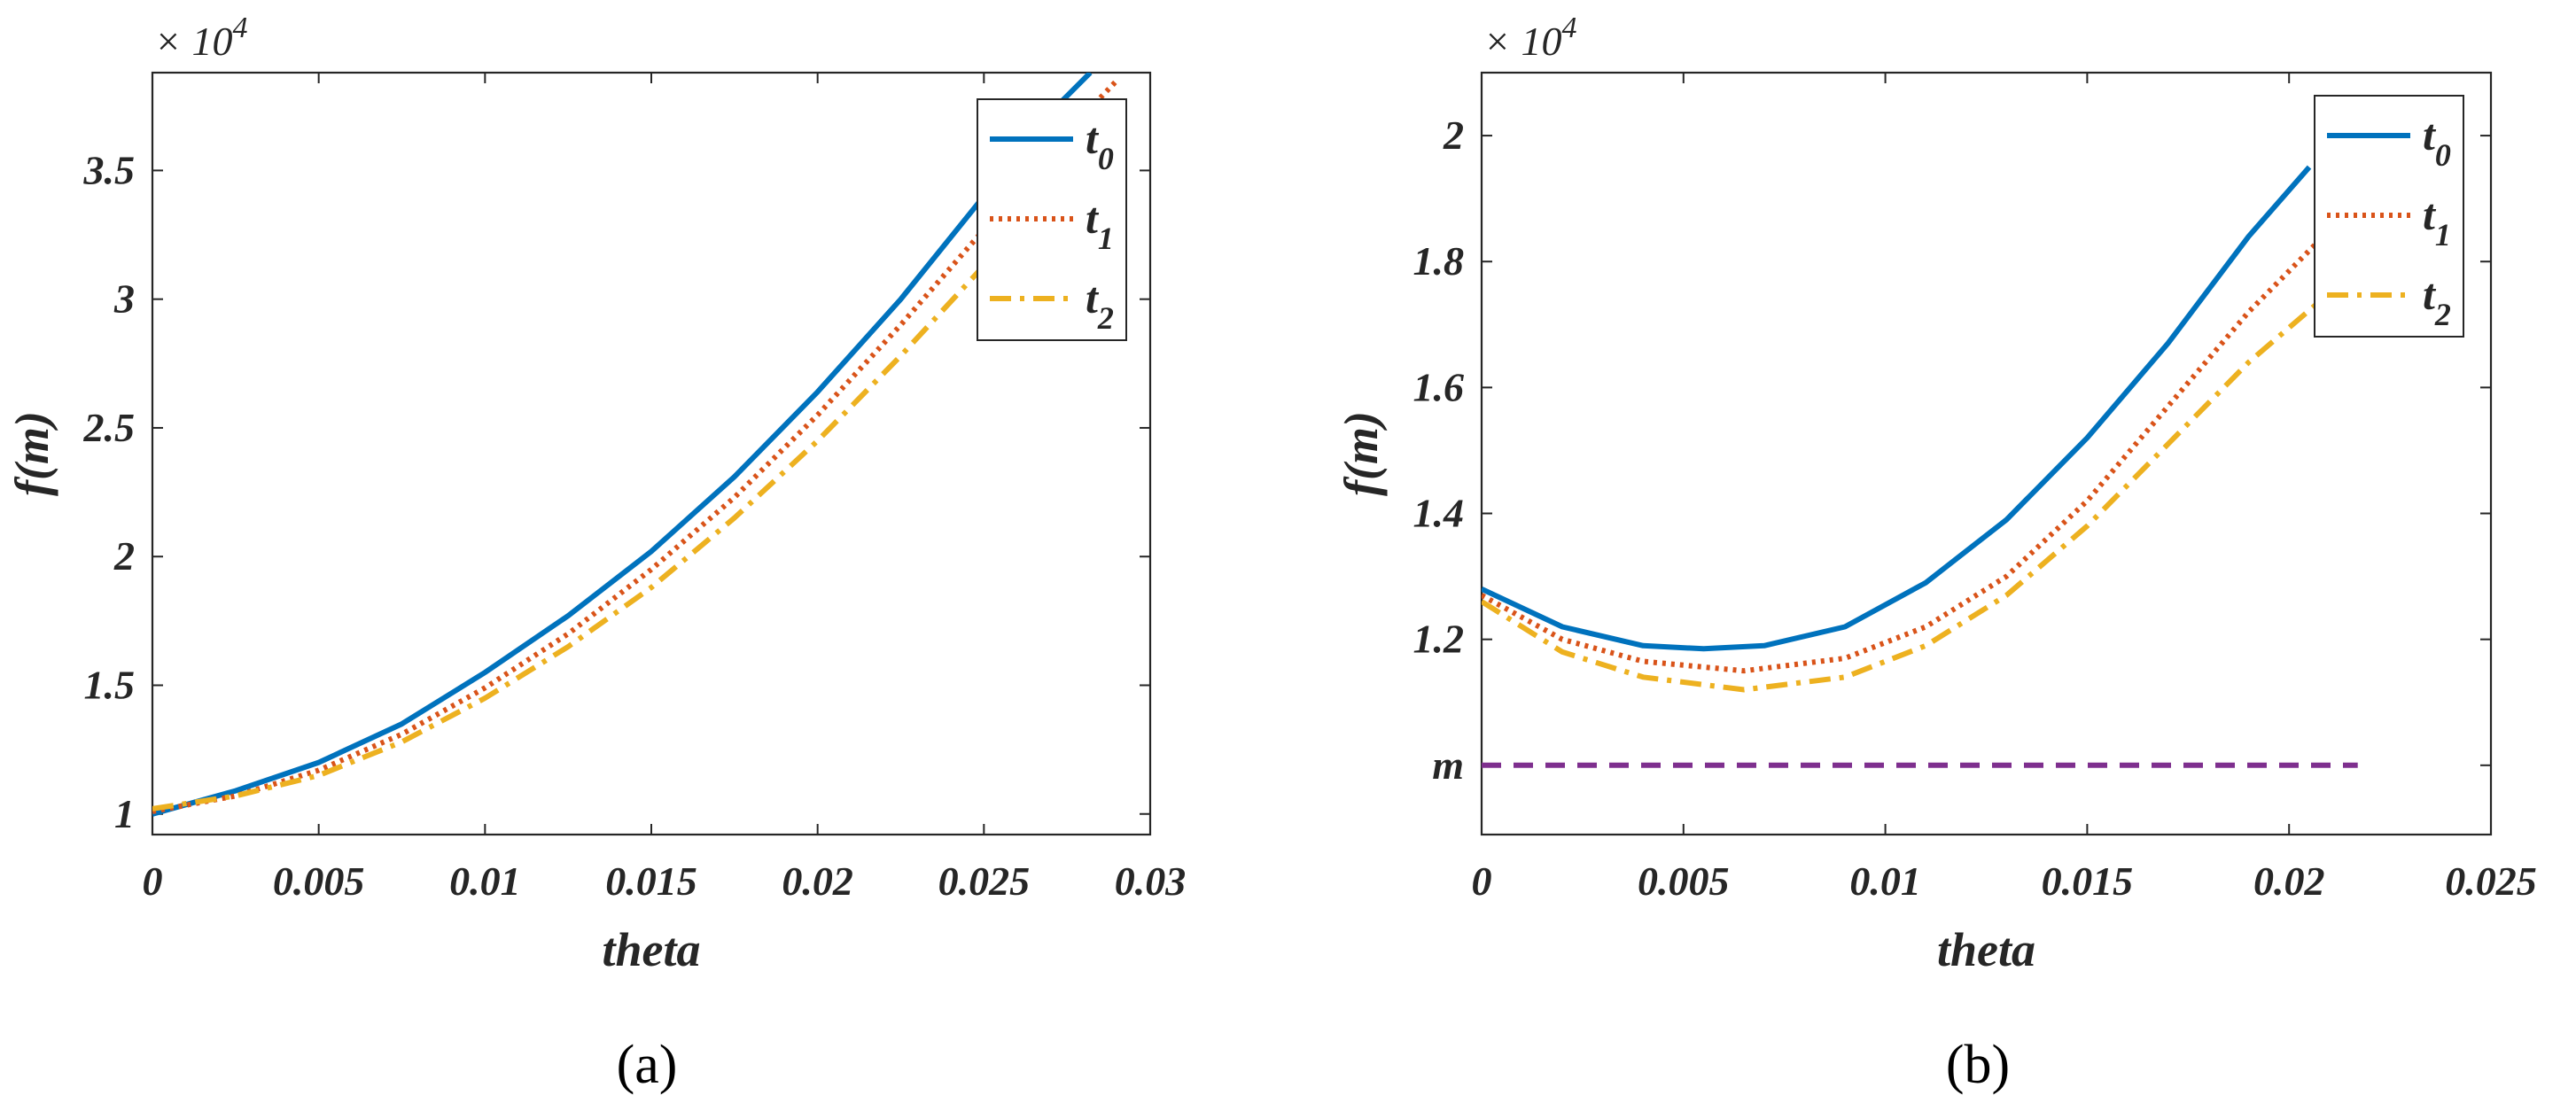  What do you see at coordinates (110, 684) in the screenshot?
I see `y-tick-label: 1.5` at bounding box center [110, 684].